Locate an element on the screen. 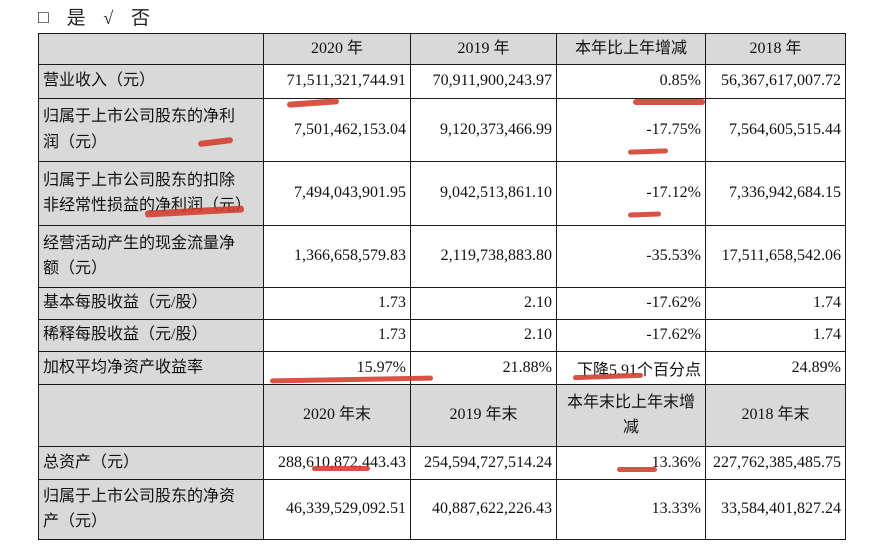  row-label: 归属于上市公司股东的扣除 非经常性损益的净利润（元） is located at coordinates (151, 193).